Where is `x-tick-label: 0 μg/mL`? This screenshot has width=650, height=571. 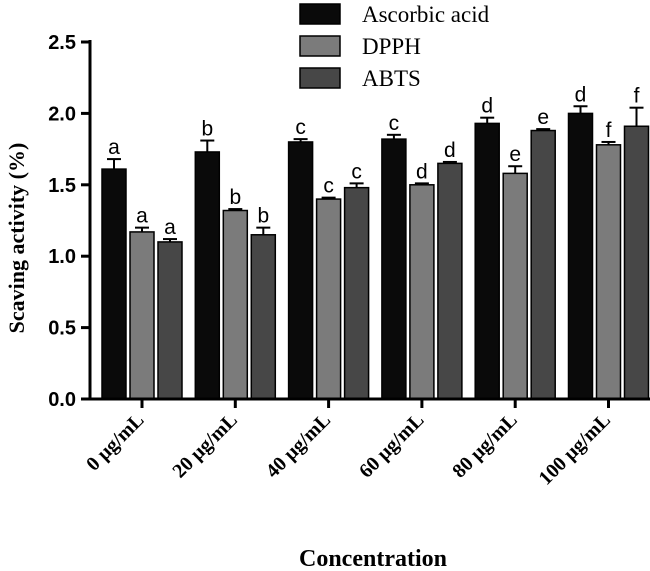 x-tick-label: 0 μg/mL is located at coordinates (115, 442).